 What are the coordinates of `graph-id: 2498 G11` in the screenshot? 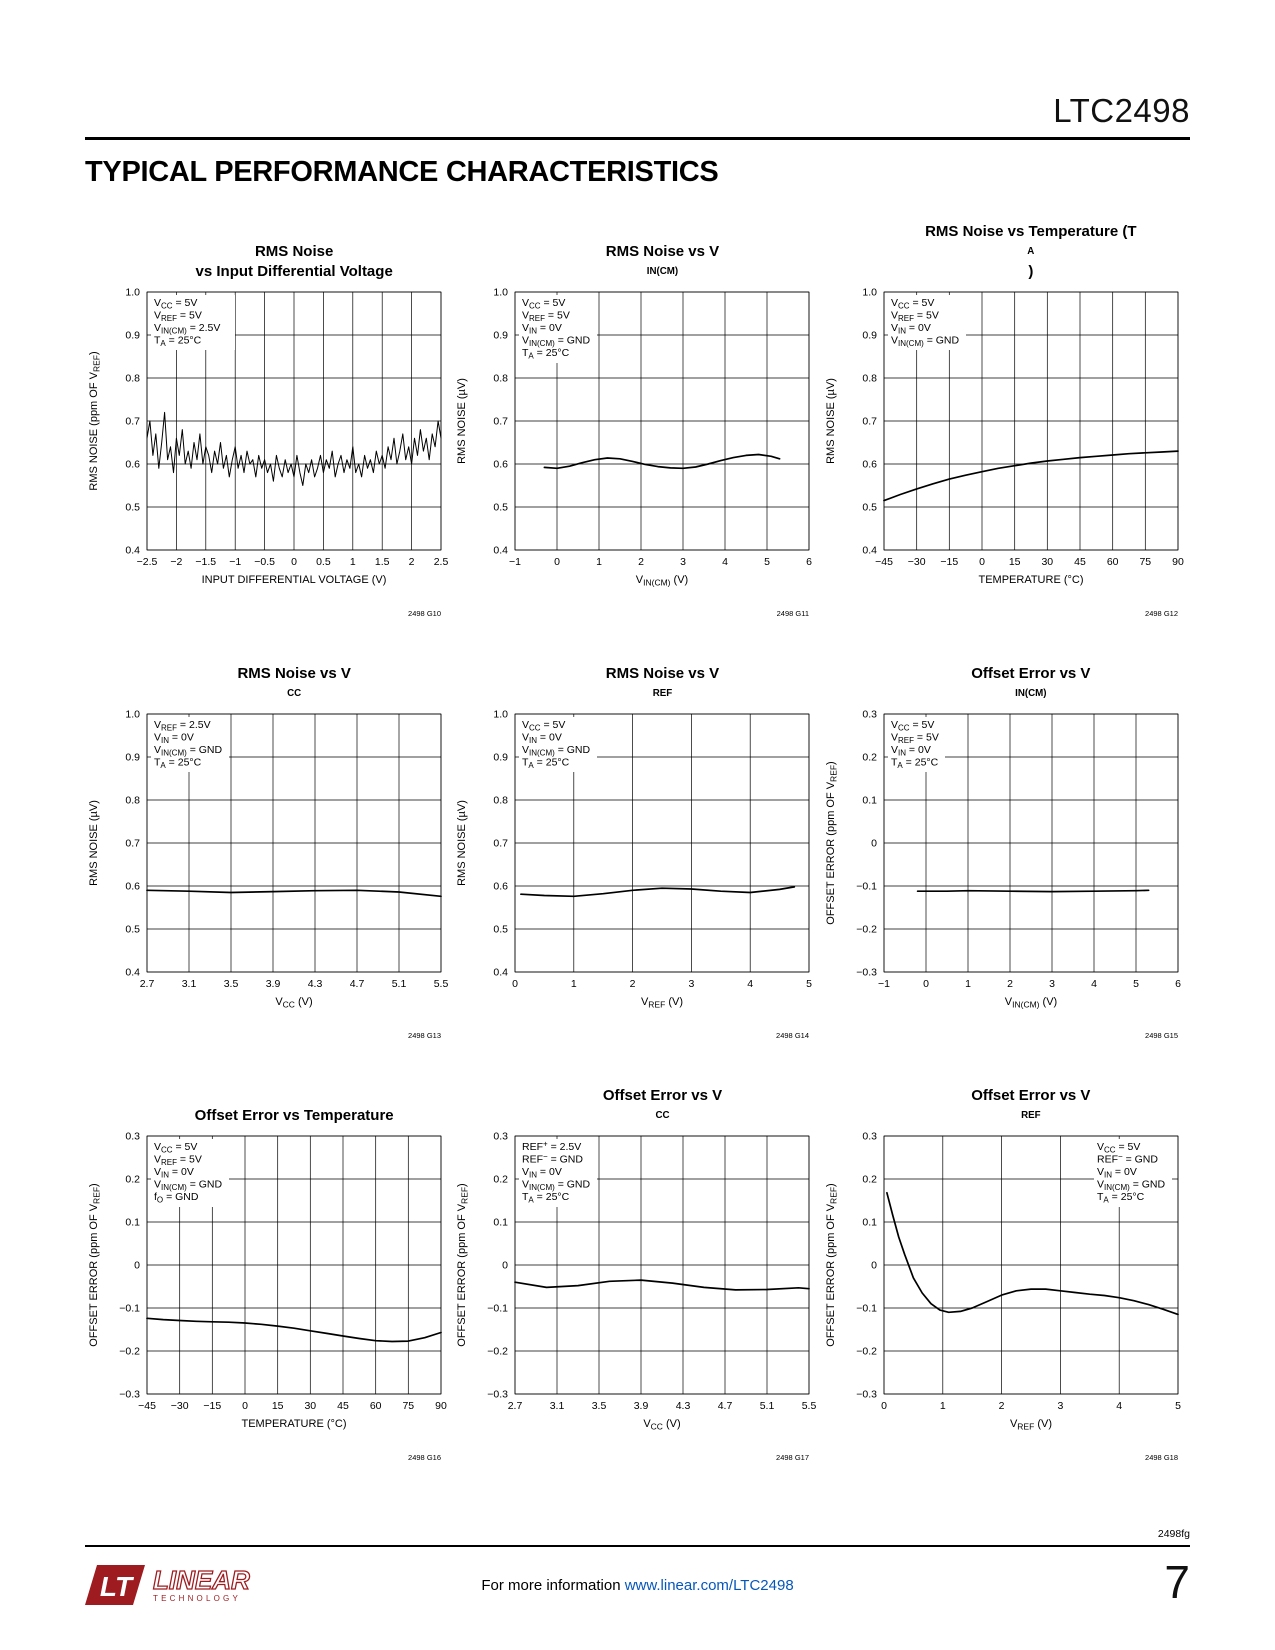 It's located at (793, 613).